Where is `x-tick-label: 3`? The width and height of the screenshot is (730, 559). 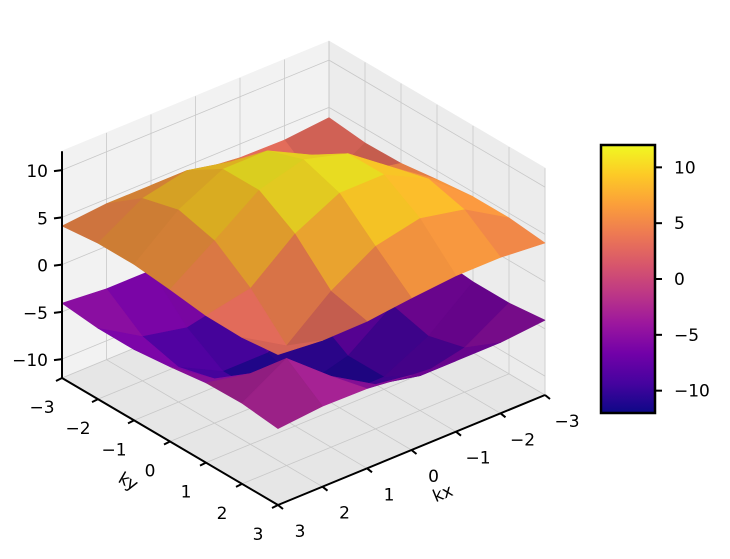
x-tick-label: 3 is located at coordinates (300, 532).